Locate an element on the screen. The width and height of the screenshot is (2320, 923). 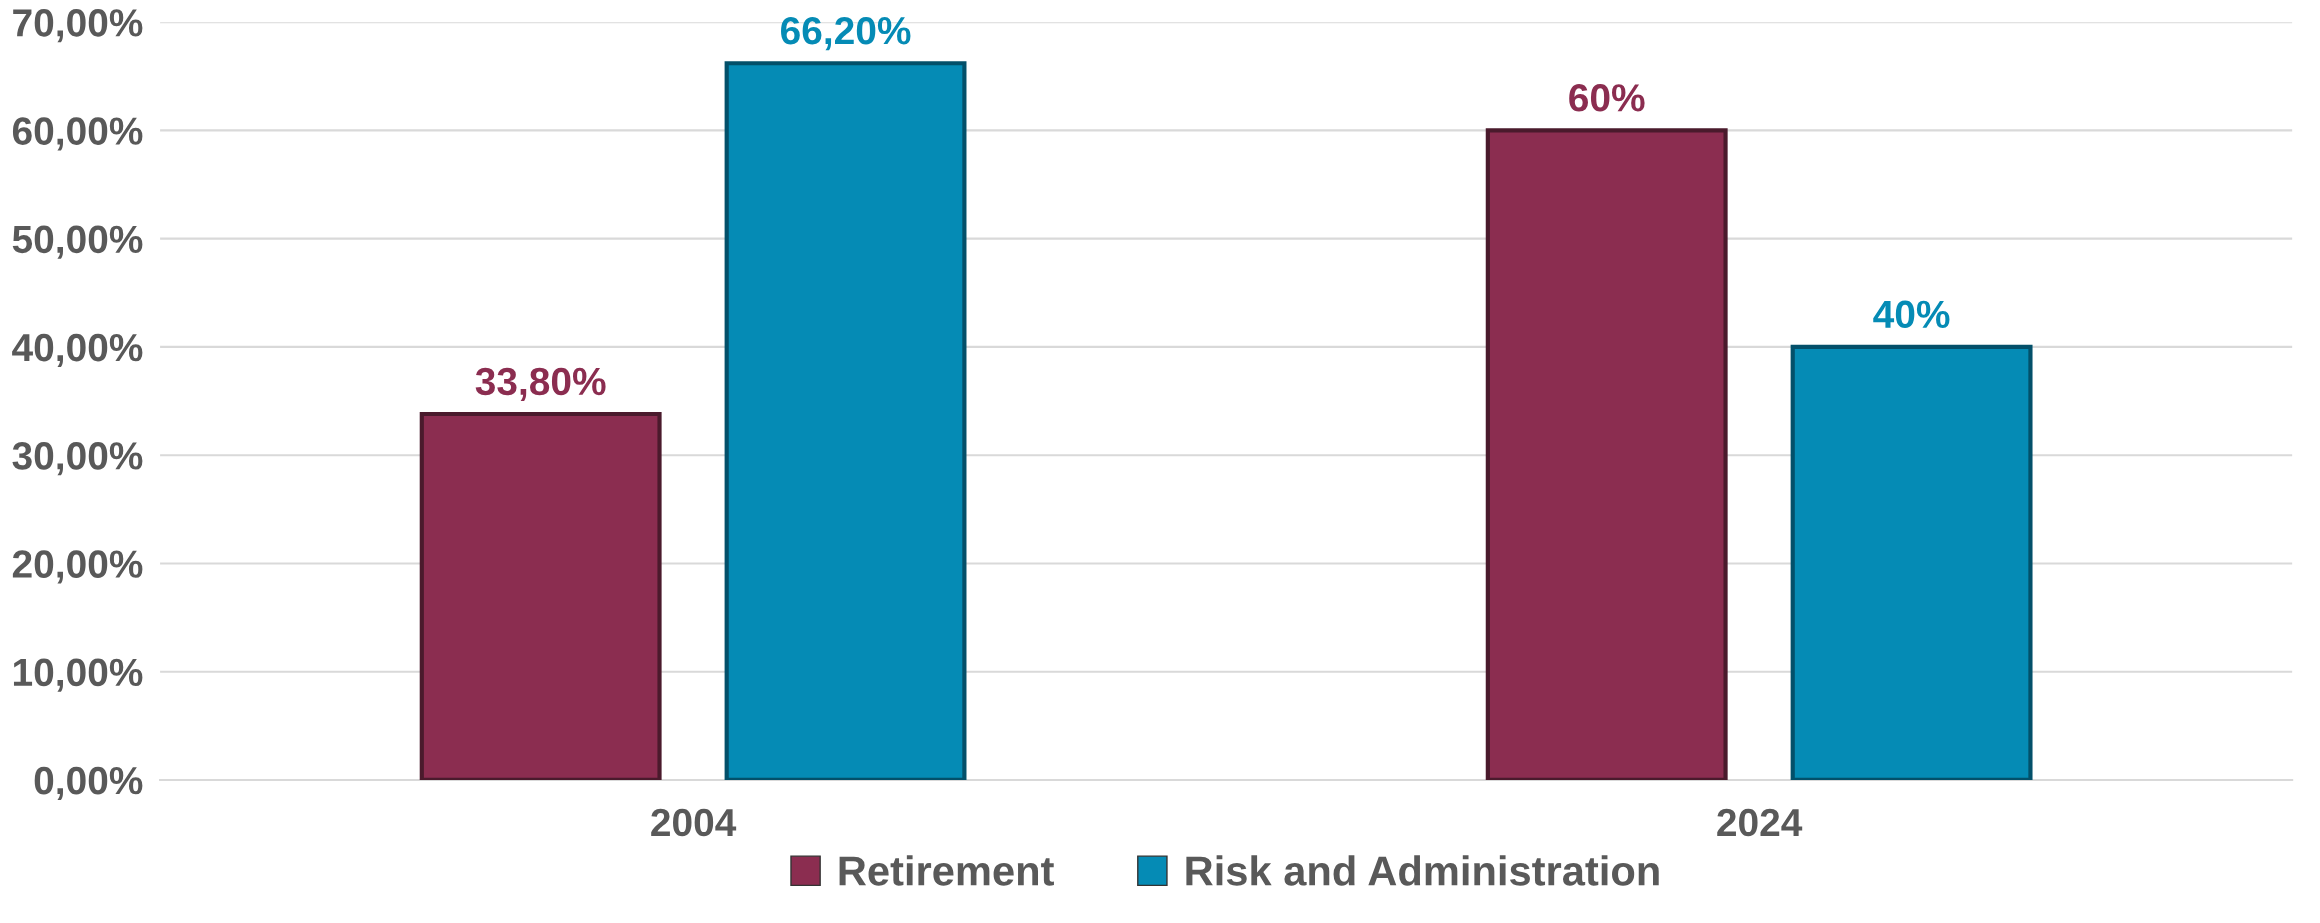
y-tick-label: 50,00% is located at coordinates (77, 242).